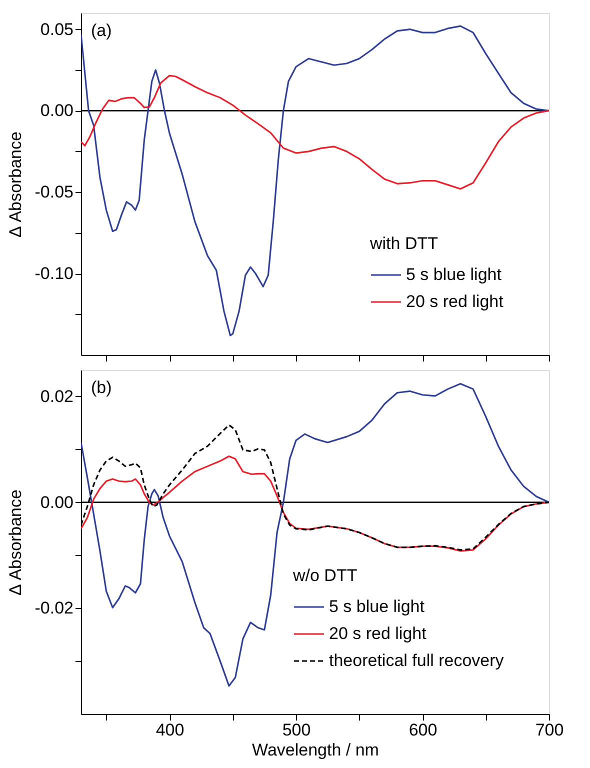  I want to click on legend-label: theoretical full recovery, so click(416, 660).